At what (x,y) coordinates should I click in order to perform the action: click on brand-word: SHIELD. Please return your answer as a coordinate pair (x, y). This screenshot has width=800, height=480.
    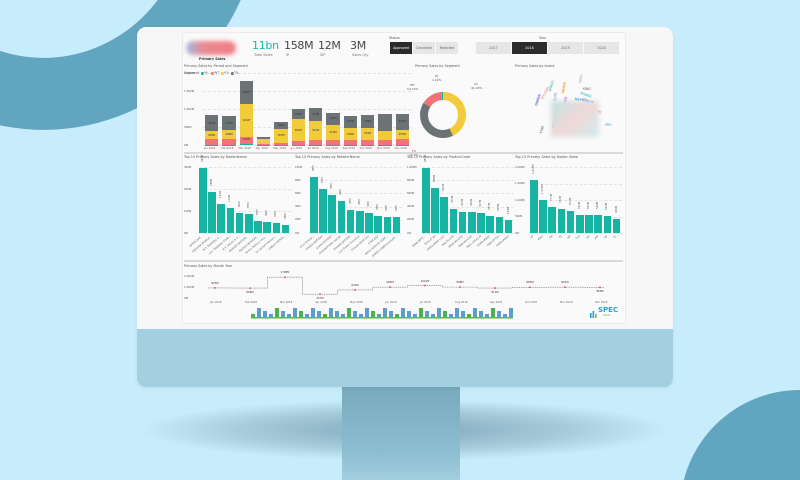
    Looking at the image, I should click on (551, 86).